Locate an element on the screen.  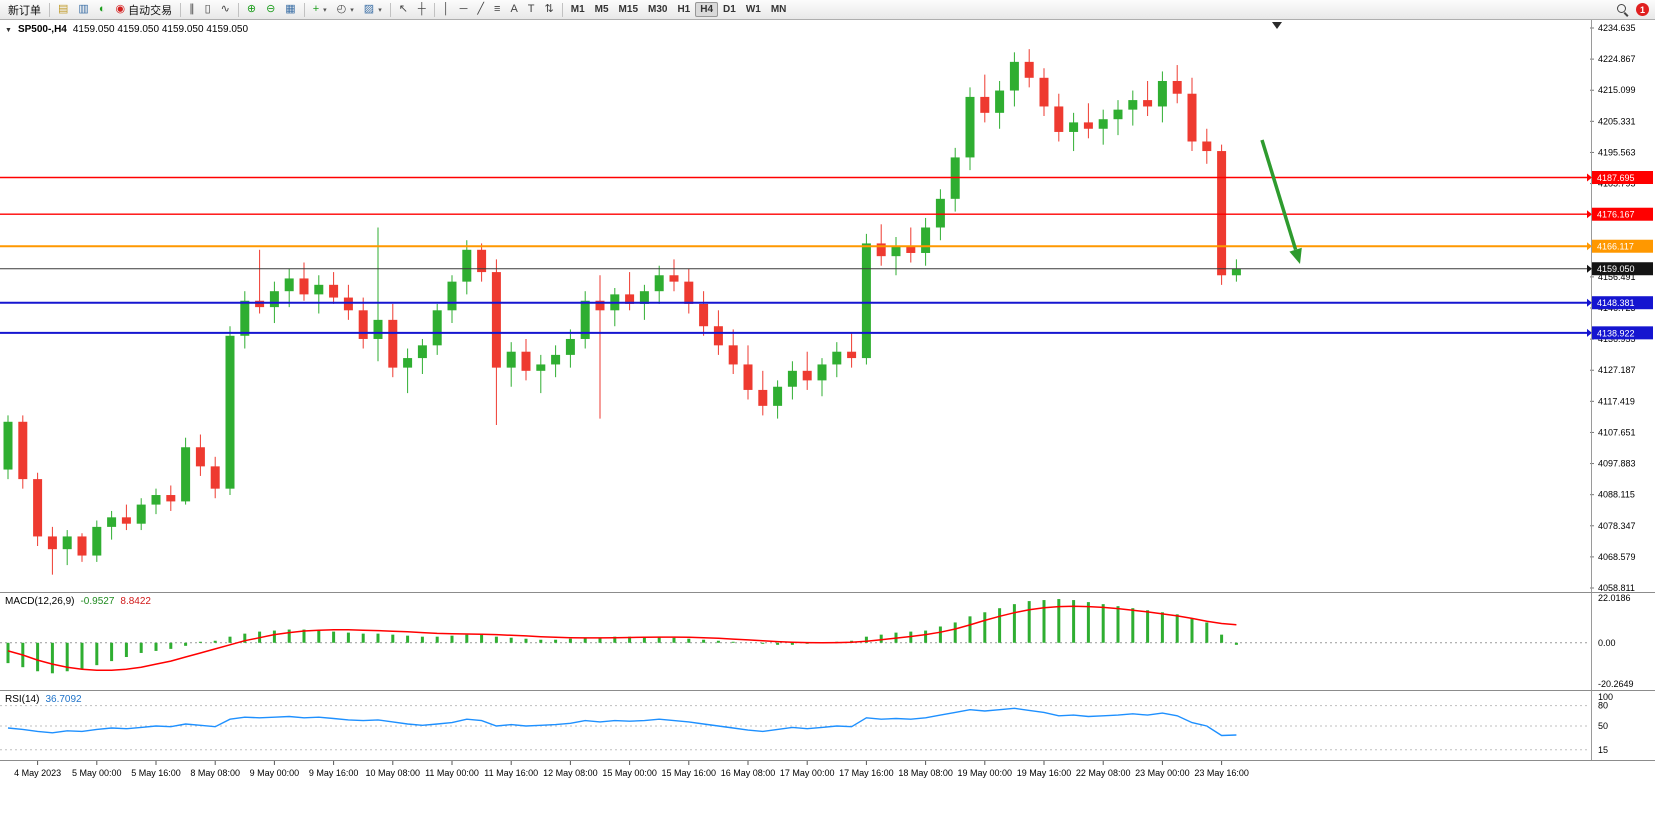
symbol-dropdown-icon: ▼ is located at coordinates (8, 30).